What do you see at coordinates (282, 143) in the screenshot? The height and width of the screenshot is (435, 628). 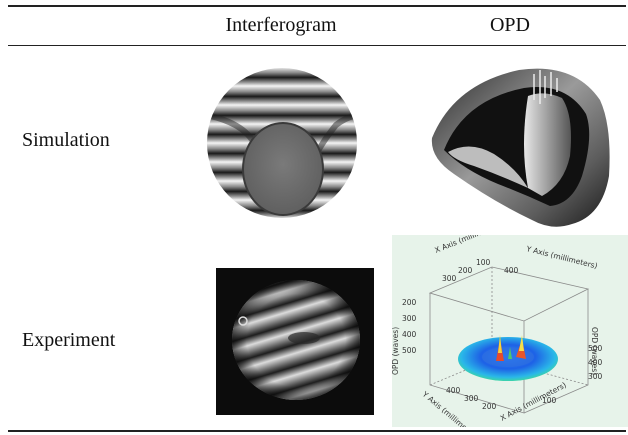 I see `simulation-interferogram-image` at bounding box center [282, 143].